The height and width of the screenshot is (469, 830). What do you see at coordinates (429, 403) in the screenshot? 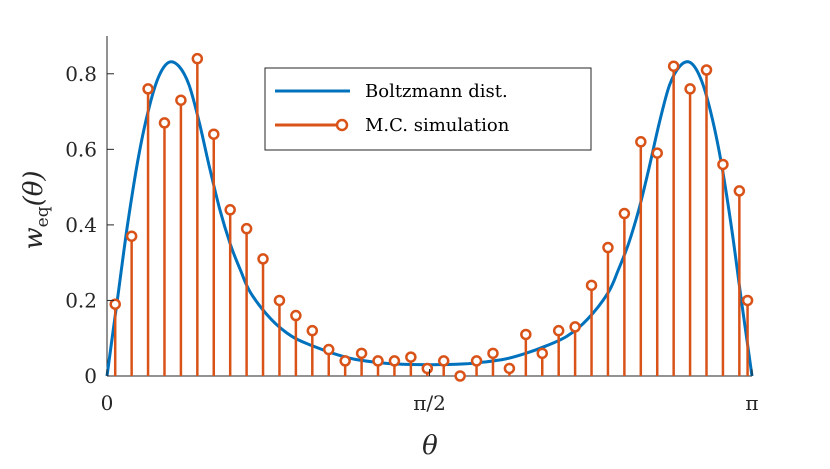
I see `x-tick-label: π/2` at bounding box center [429, 403].